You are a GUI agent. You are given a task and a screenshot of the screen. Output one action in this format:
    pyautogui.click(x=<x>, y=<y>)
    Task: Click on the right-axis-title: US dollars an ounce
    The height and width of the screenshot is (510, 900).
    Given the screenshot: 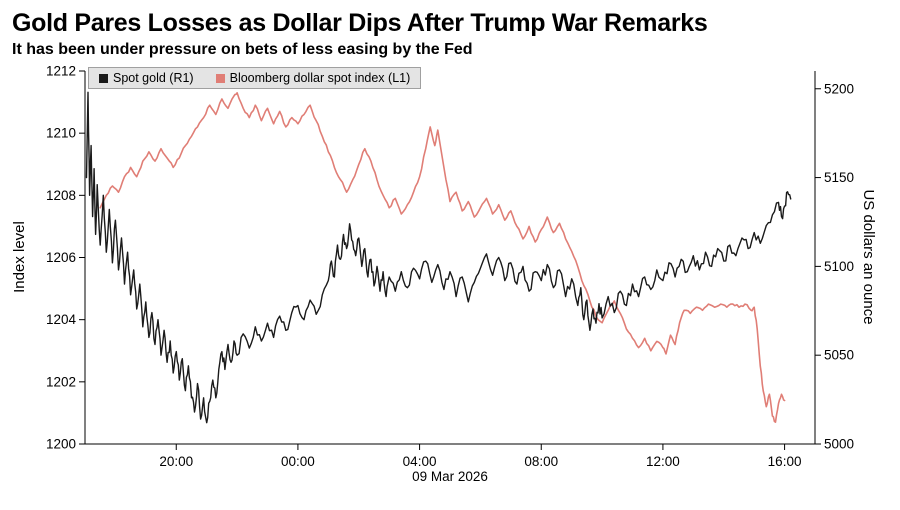 What is the action you would take?
    pyautogui.click(x=868, y=257)
    